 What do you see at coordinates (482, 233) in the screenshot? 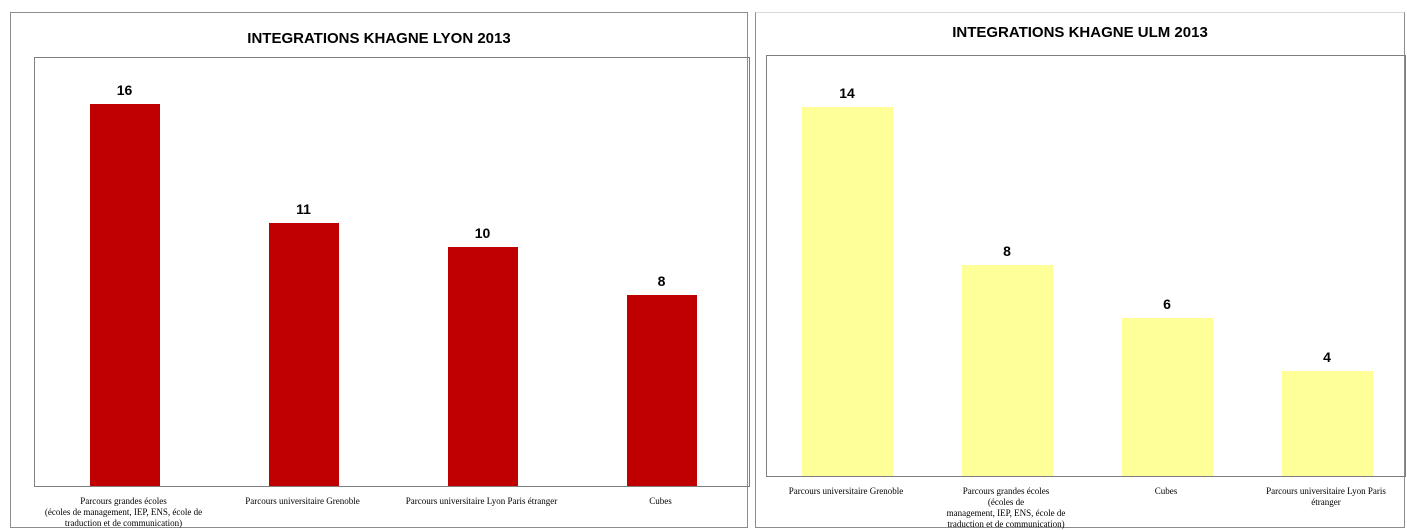
I see `data-label: 10` at bounding box center [482, 233].